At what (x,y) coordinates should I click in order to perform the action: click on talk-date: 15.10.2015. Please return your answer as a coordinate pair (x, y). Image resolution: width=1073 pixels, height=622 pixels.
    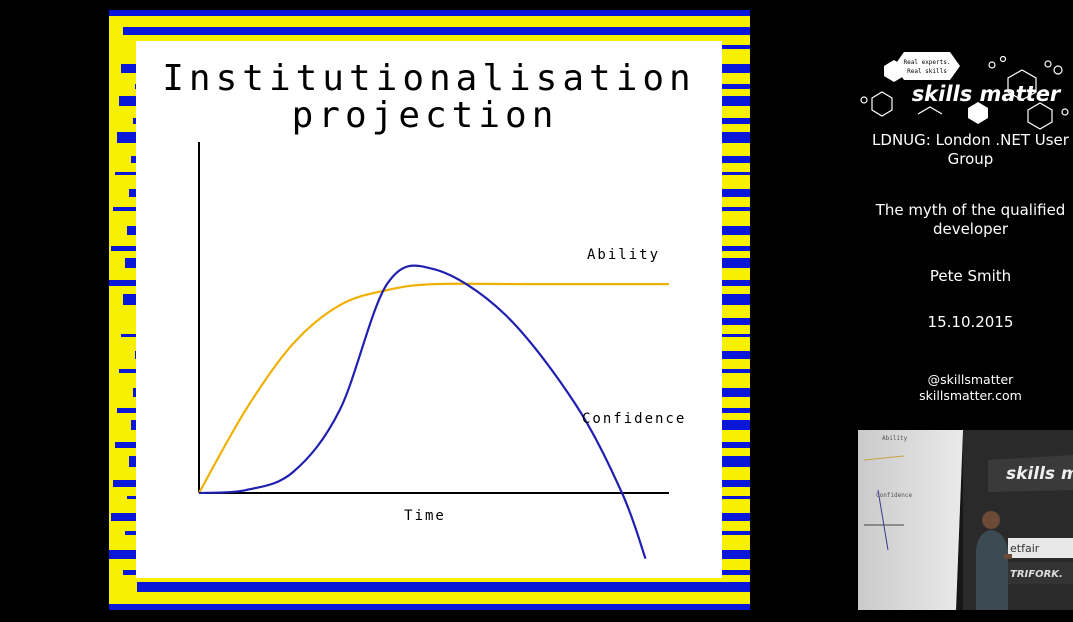
    Looking at the image, I should click on (970, 322).